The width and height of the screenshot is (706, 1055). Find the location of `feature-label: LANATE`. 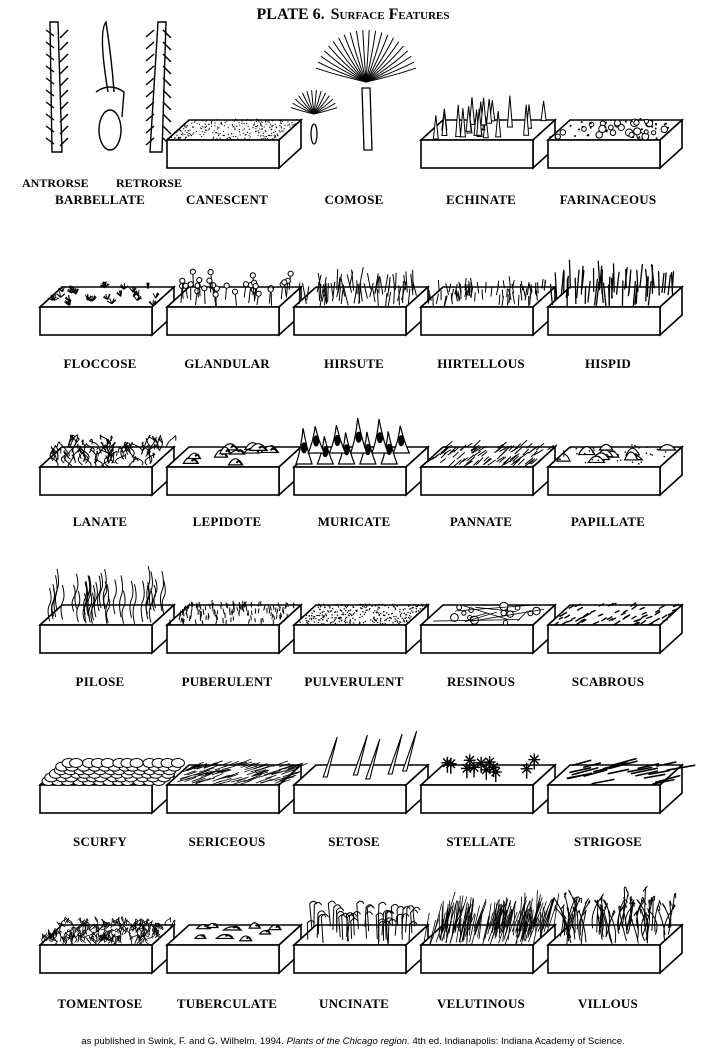

feature-label: LANATE is located at coordinates (100, 521).